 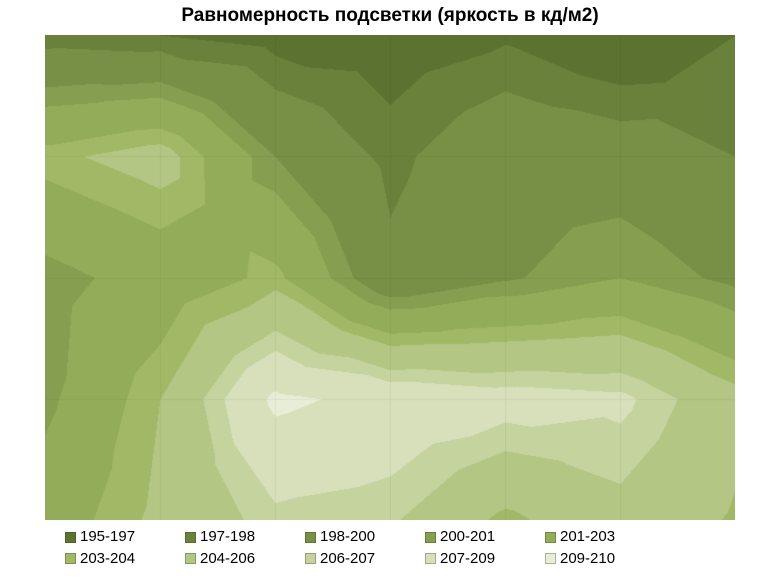 I want to click on legend-label: 201-203, so click(x=588, y=536).